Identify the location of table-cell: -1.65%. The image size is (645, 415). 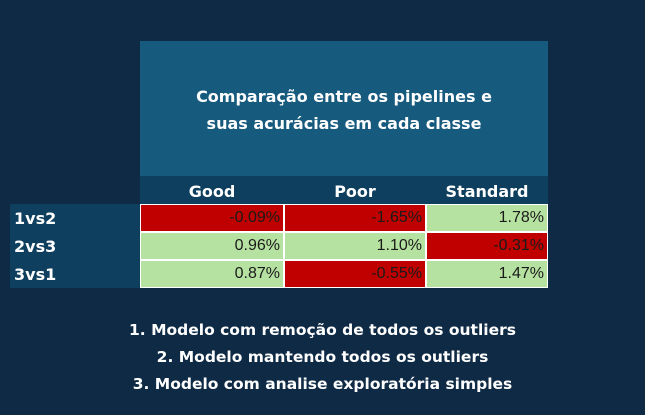
(355, 218).